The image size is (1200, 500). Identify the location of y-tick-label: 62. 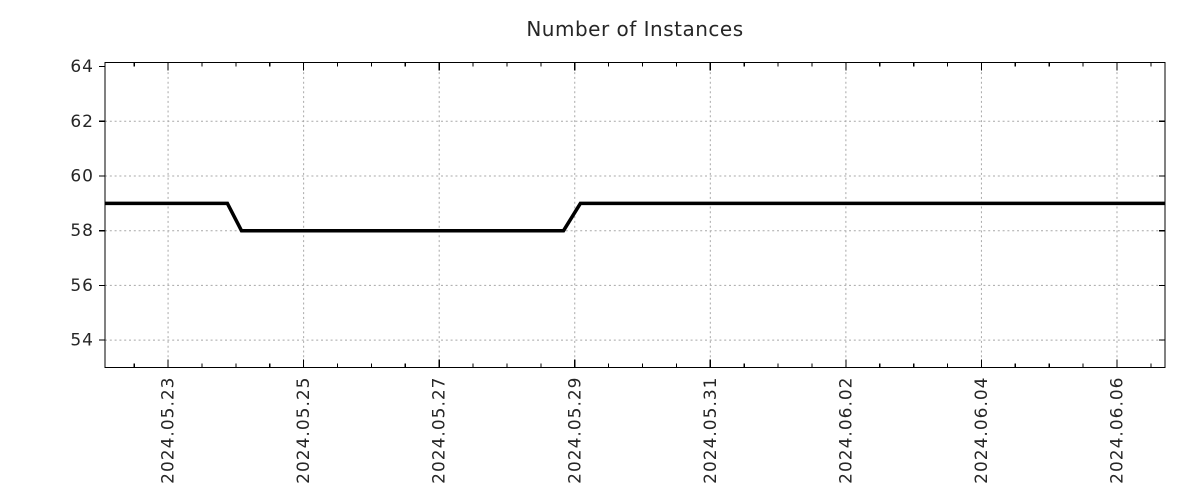
(82, 122).